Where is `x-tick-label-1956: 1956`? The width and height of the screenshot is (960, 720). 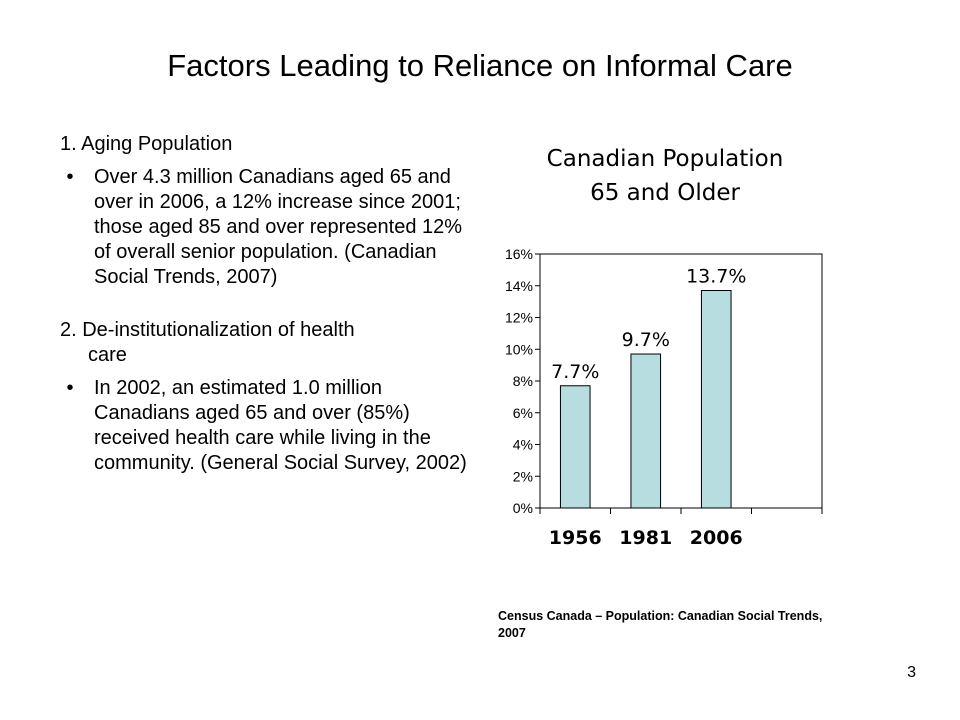
x-tick-label-1956: 1956 is located at coordinates (575, 538).